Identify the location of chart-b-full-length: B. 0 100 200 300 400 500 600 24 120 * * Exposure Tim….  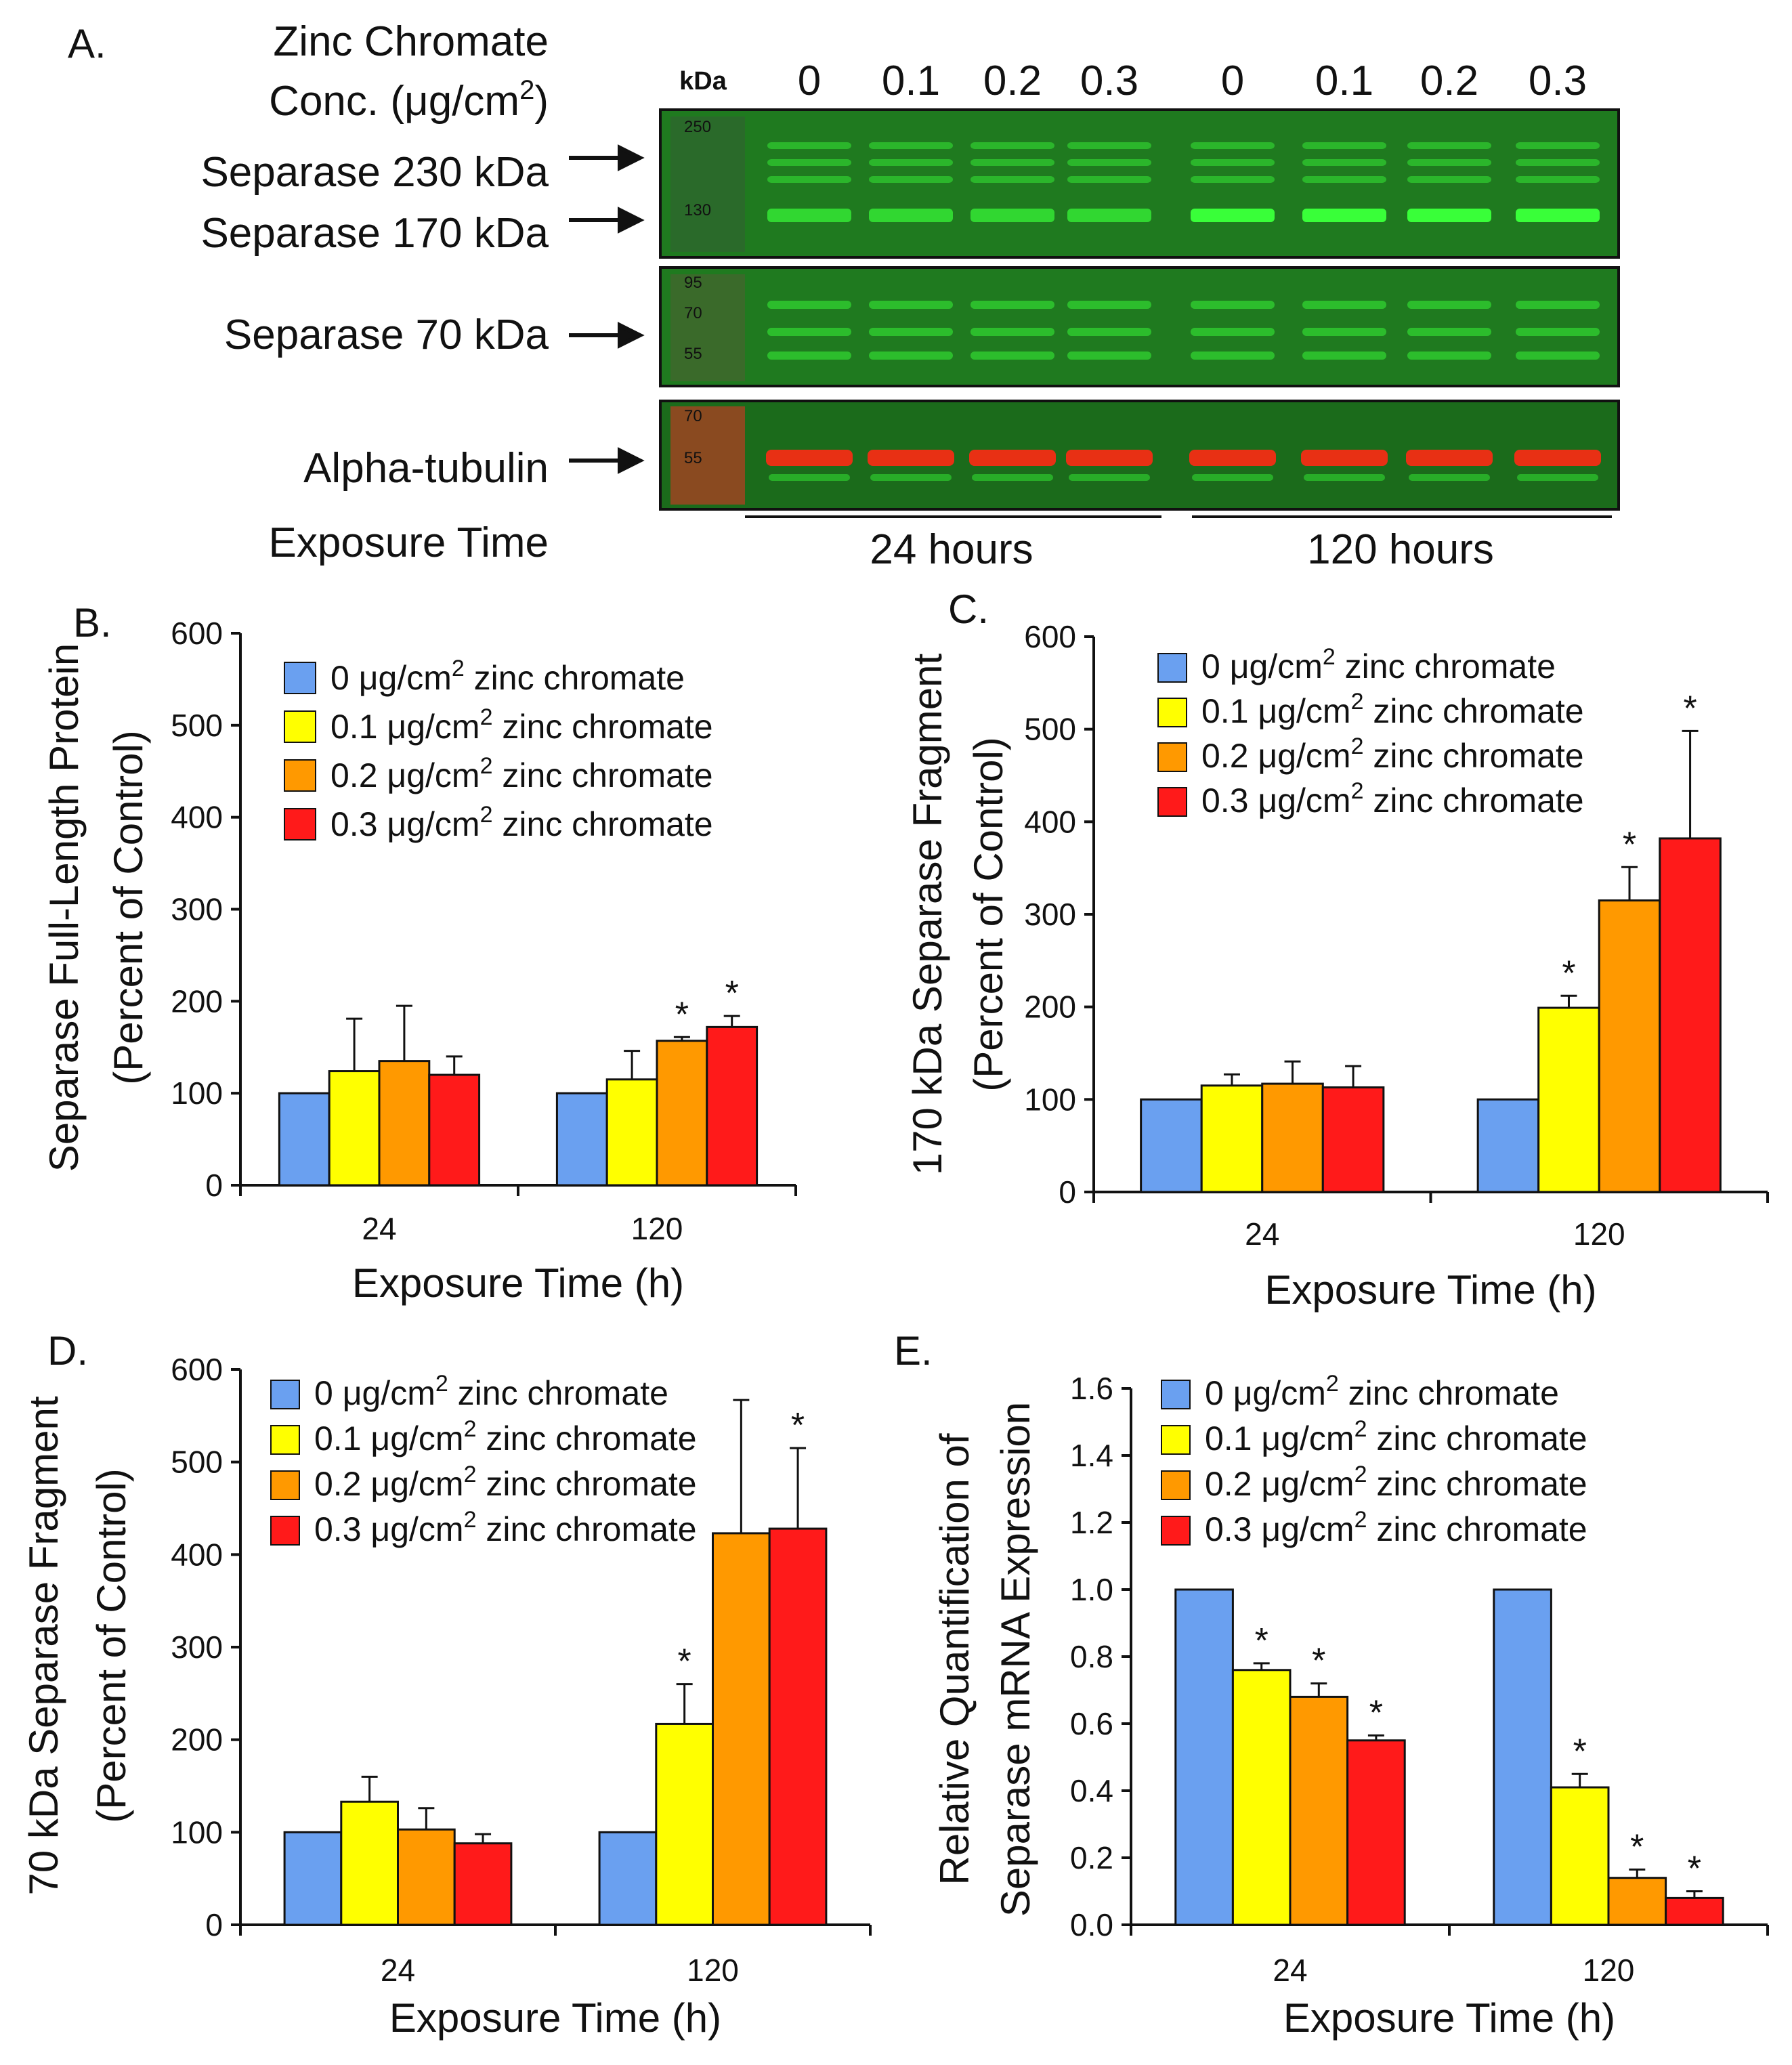
(419, 953).